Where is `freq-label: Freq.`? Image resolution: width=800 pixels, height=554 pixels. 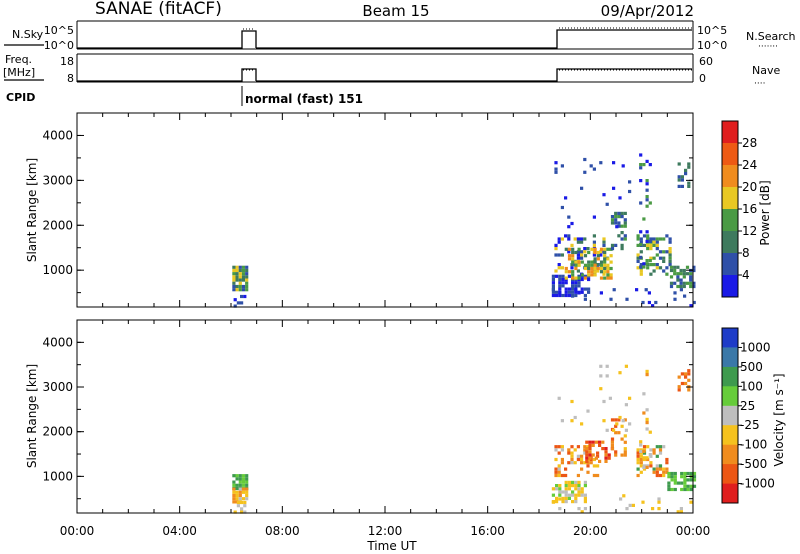 freq-label: Freq. is located at coordinates (18, 59).